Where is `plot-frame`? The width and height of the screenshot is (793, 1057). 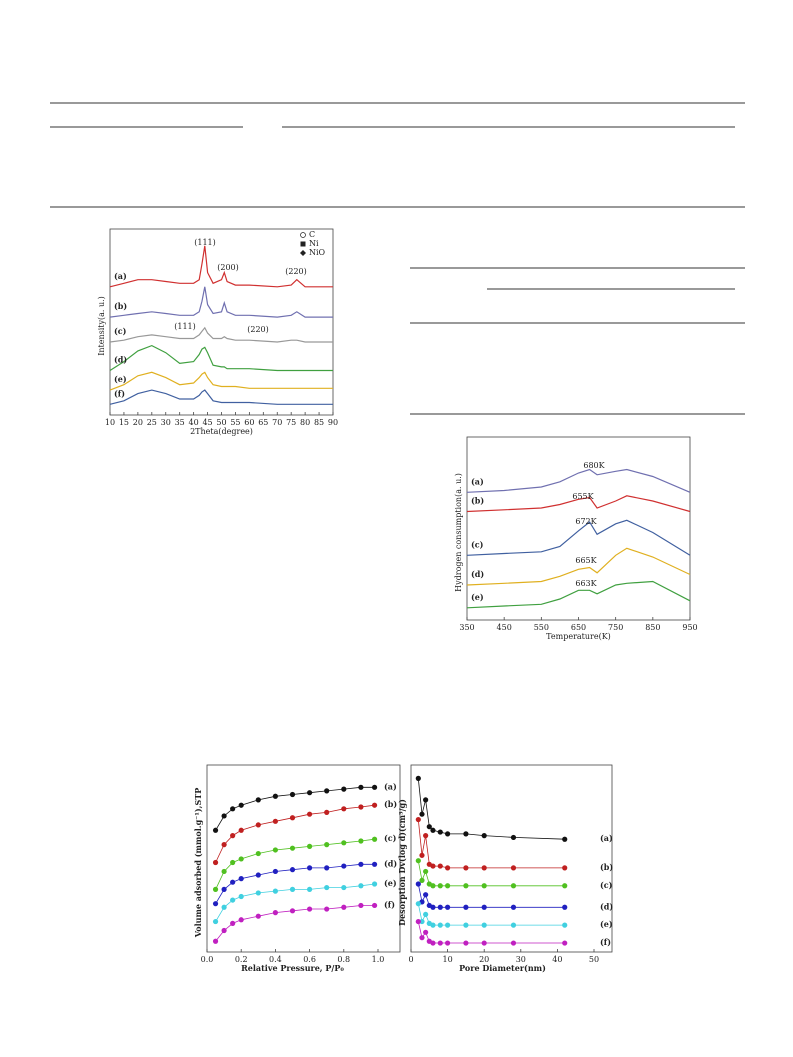 plot-frame is located at coordinates (303, 858).